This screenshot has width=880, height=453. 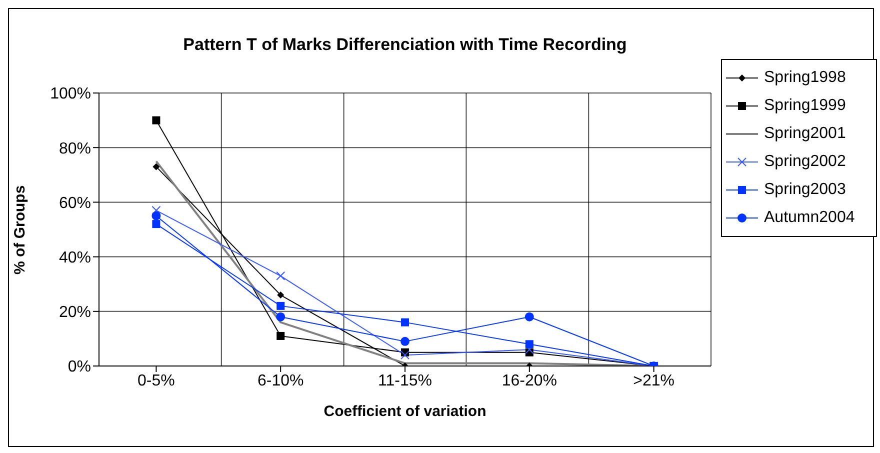 I want to click on chart-title: Pattern T of Marks Differenciation with Time Recording, so click(x=405, y=45).